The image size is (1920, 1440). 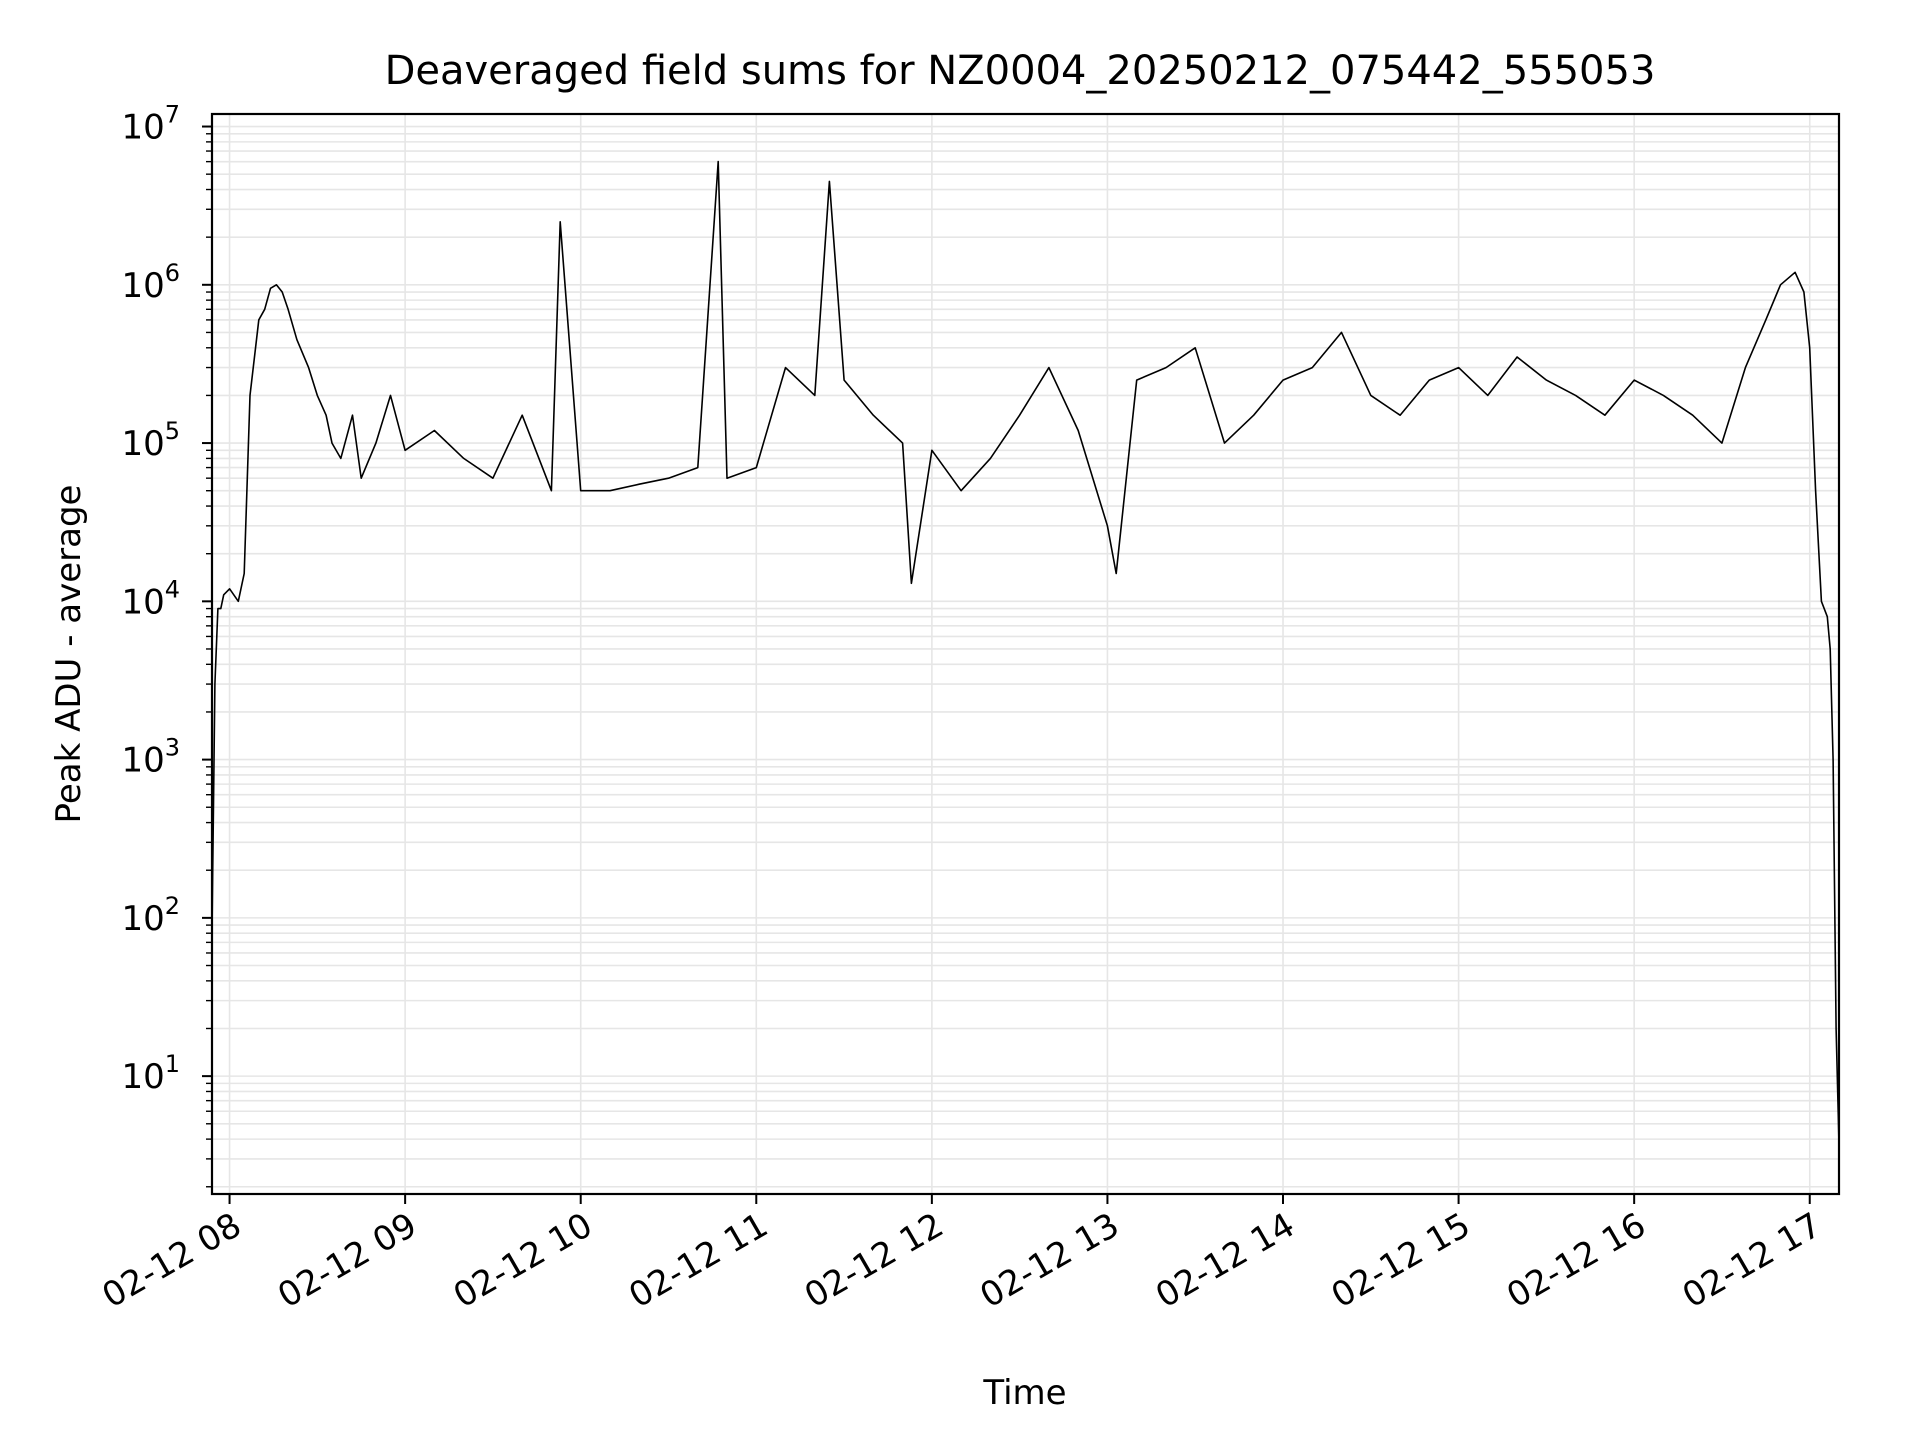 What do you see at coordinates (150, 124) in the screenshot?
I see `y-tick-label: 10⁷` at bounding box center [150, 124].